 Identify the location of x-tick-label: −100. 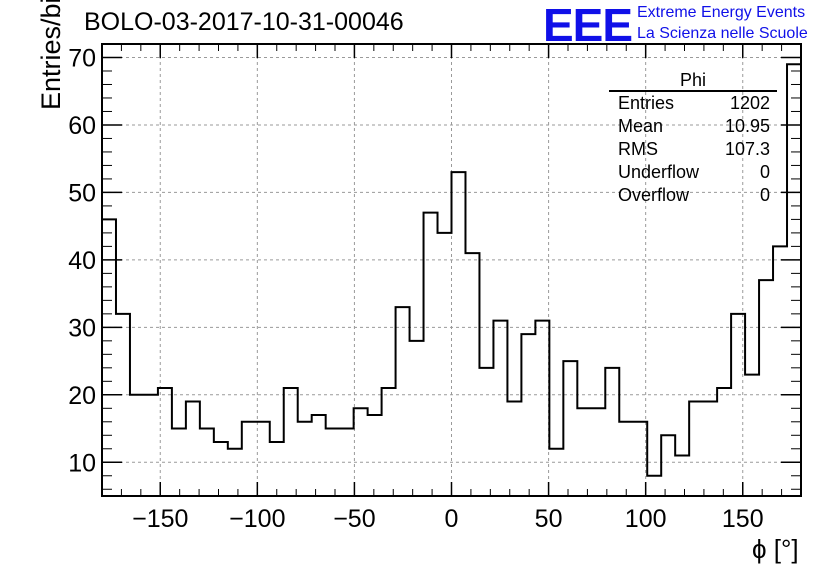
(257, 519).